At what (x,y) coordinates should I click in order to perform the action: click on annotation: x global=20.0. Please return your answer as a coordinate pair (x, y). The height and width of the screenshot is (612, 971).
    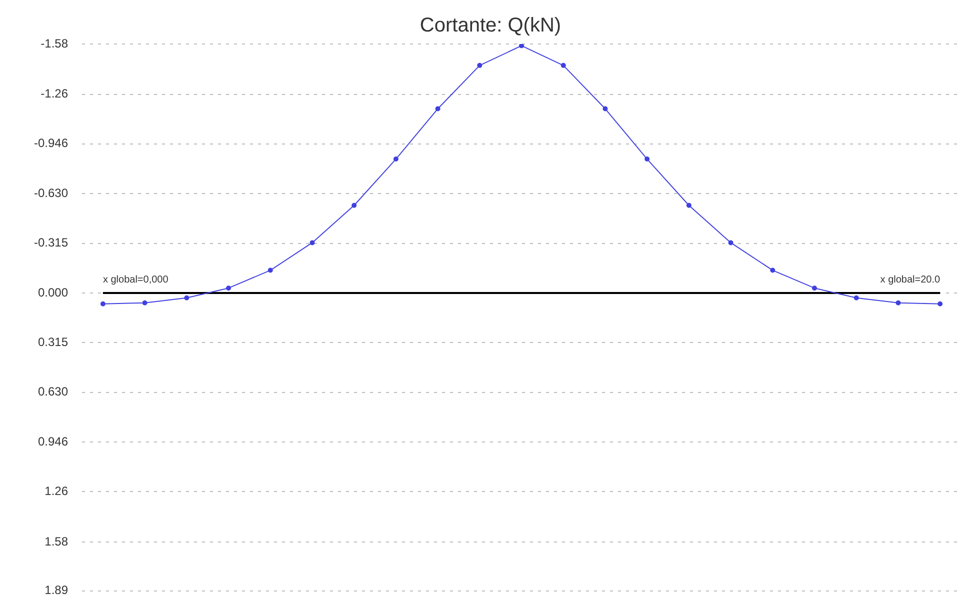
    Looking at the image, I should click on (910, 280).